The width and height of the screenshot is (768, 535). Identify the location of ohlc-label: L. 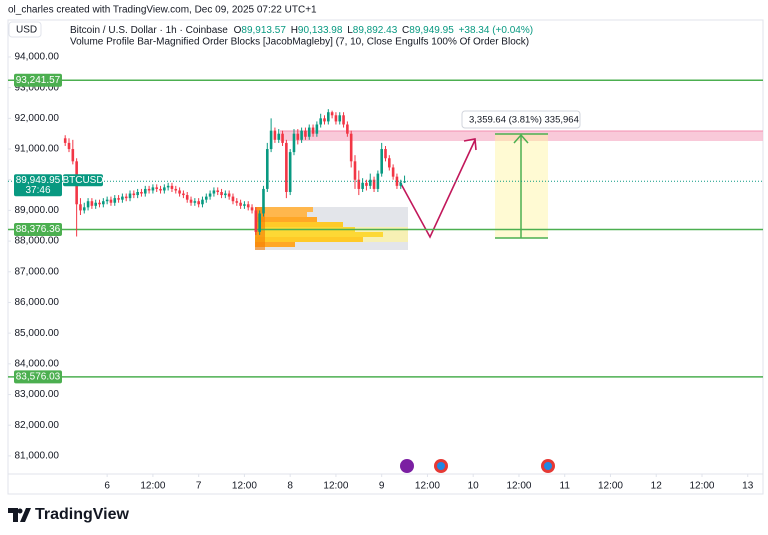
(350, 30).